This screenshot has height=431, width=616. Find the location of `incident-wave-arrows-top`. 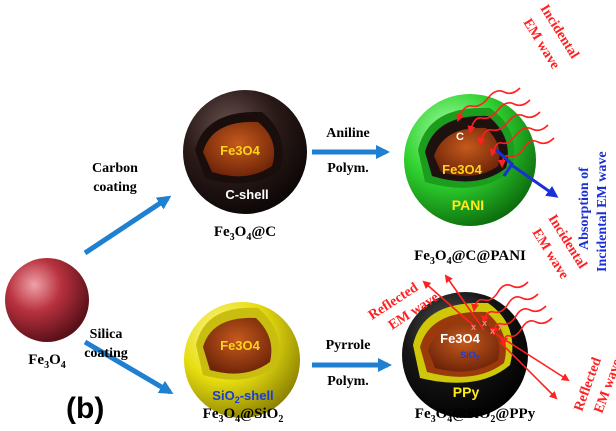

incident-wave-arrows-top is located at coordinates (505, 127).